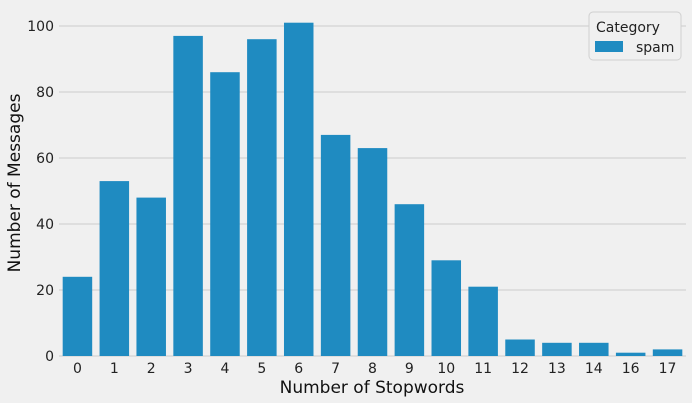  Describe the element at coordinates (655, 48) in the screenshot. I see `legend-label-spam: spam` at that location.